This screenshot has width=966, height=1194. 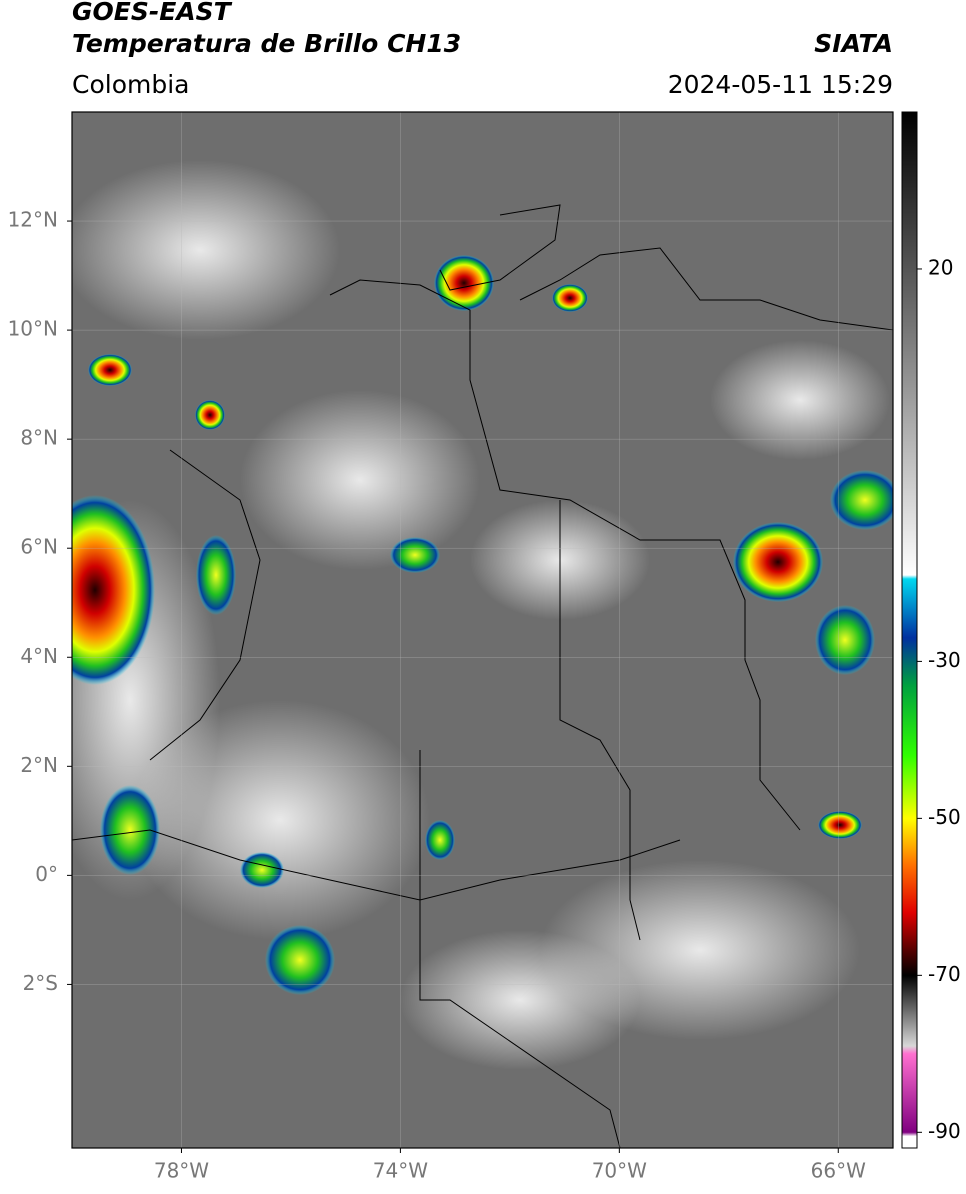 I want to click on region: Colombia, so click(x=130, y=84).